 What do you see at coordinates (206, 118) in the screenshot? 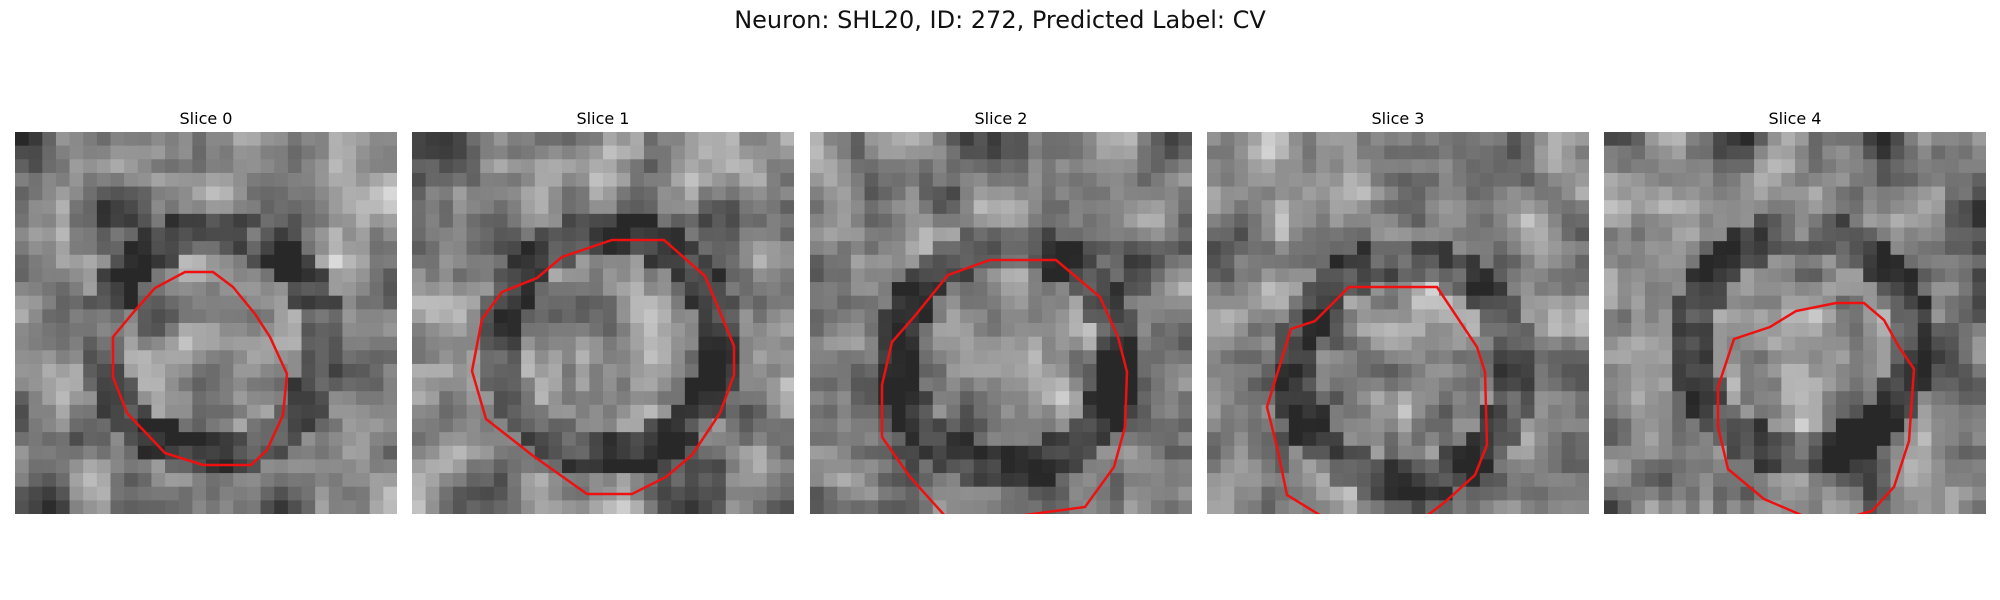
I see `slice-title-0: Slice 0` at bounding box center [206, 118].